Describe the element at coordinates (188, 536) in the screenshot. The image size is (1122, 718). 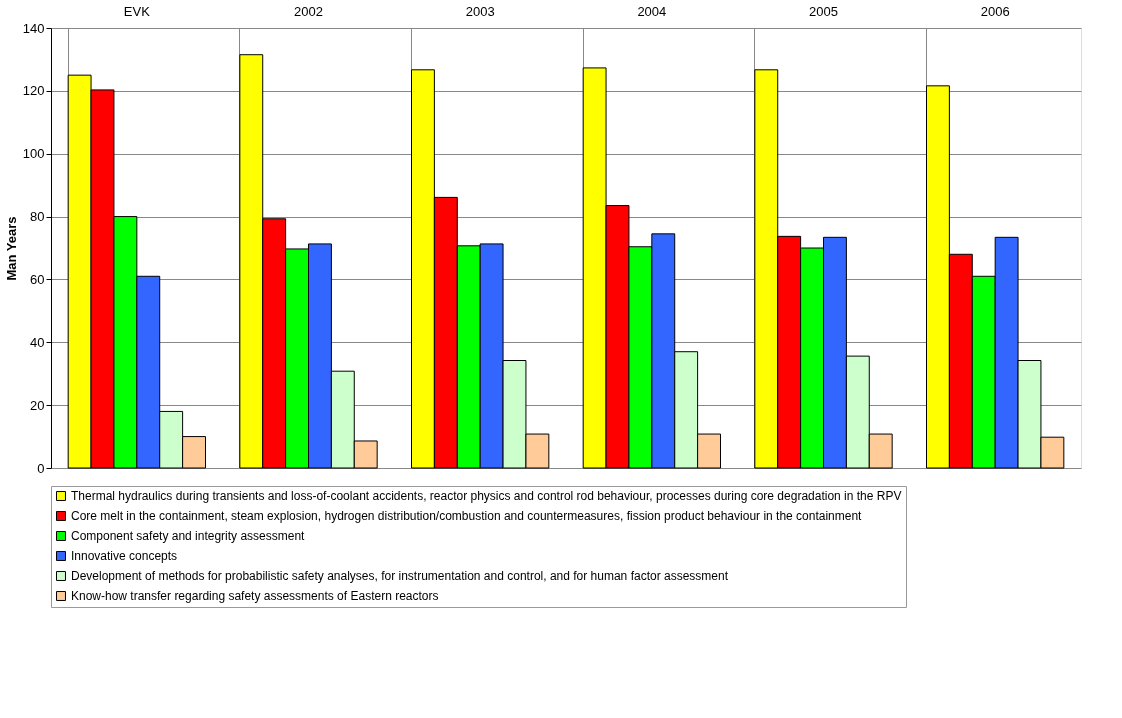
I see `legend-label: Component safety and integrity assessment` at that location.